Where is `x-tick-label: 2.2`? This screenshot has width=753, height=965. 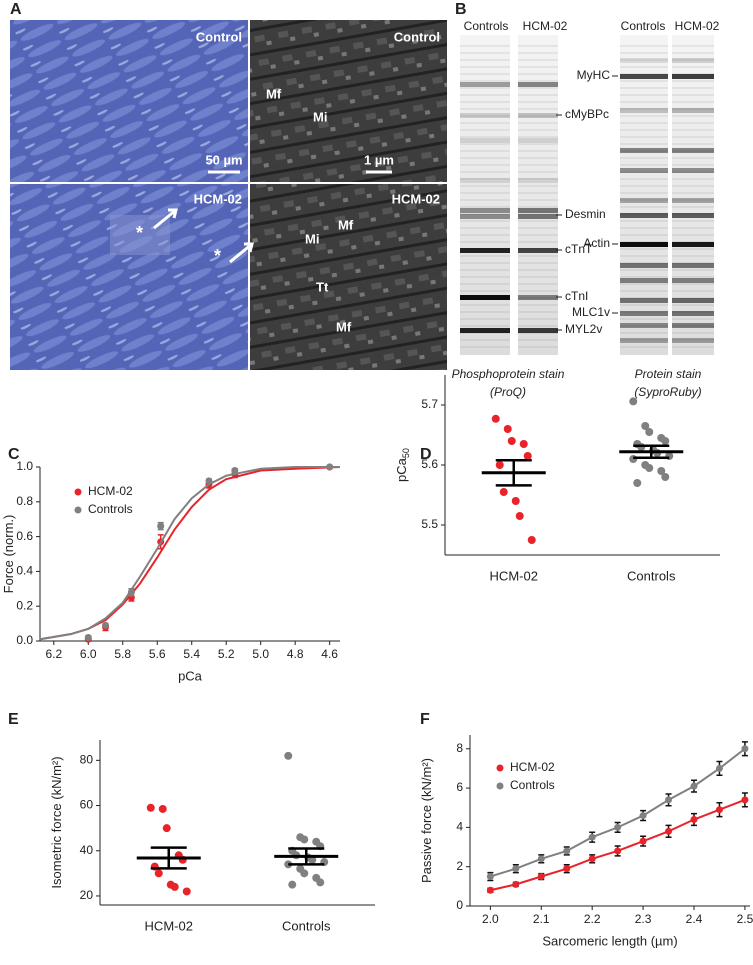
x-tick-label: 2.2 is located at coordinates (592, 919).